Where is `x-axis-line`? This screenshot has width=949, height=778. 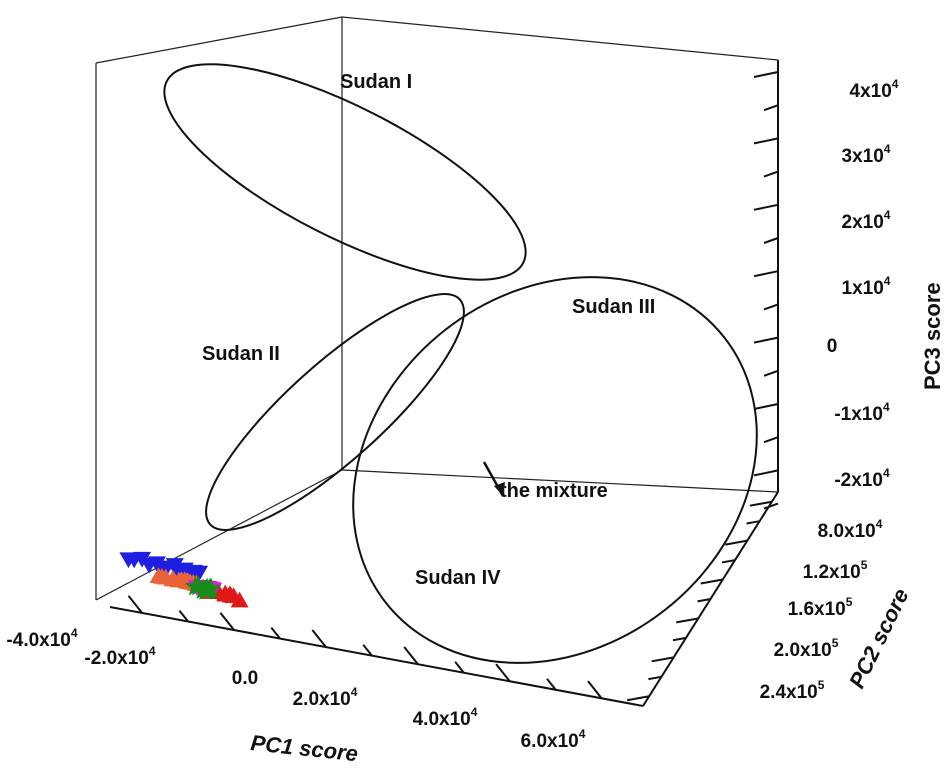 x-axis-line is located at coordinates (376, 656).